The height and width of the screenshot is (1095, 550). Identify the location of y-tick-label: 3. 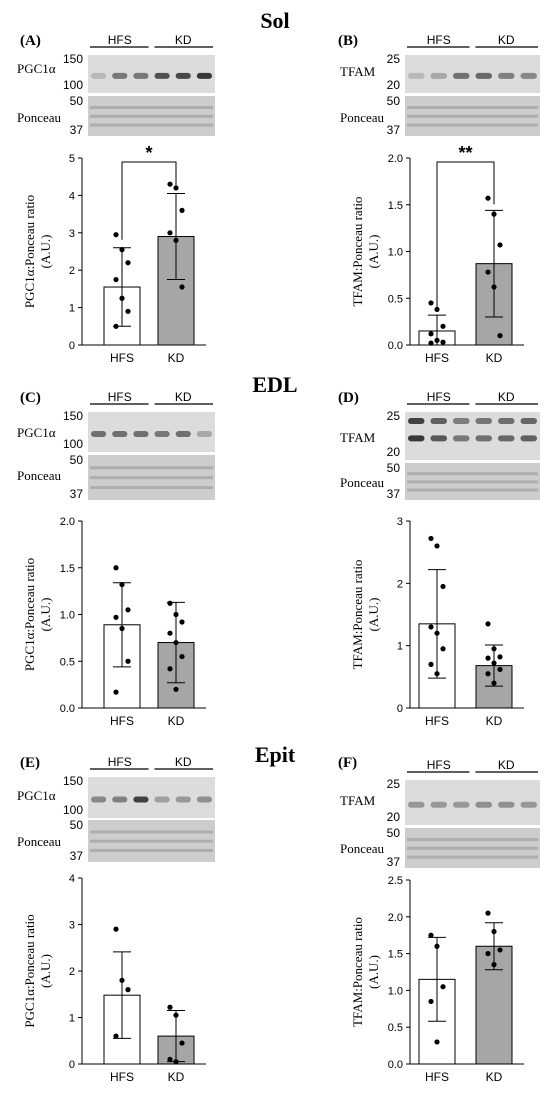
(400, 522).